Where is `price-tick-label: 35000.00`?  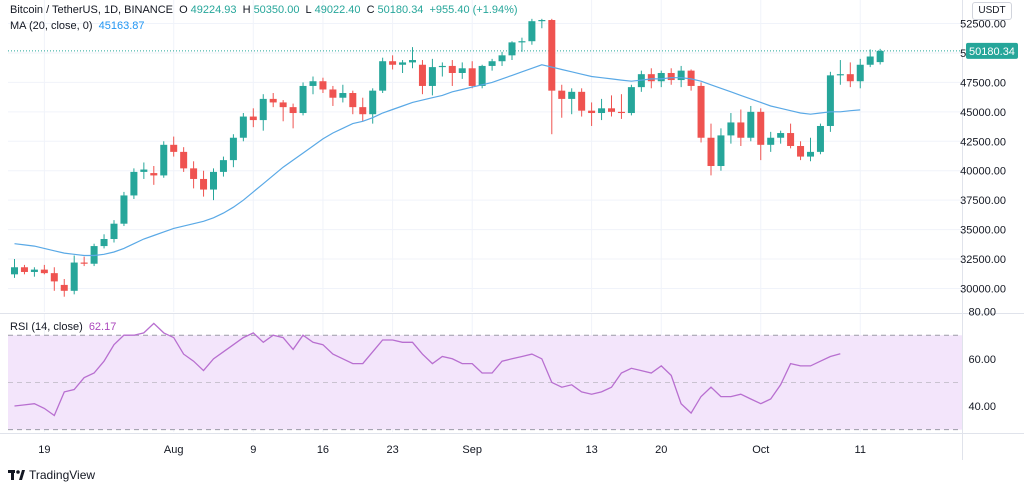 price-tick-label: 35000.00 is located at coordinates (983, 231).